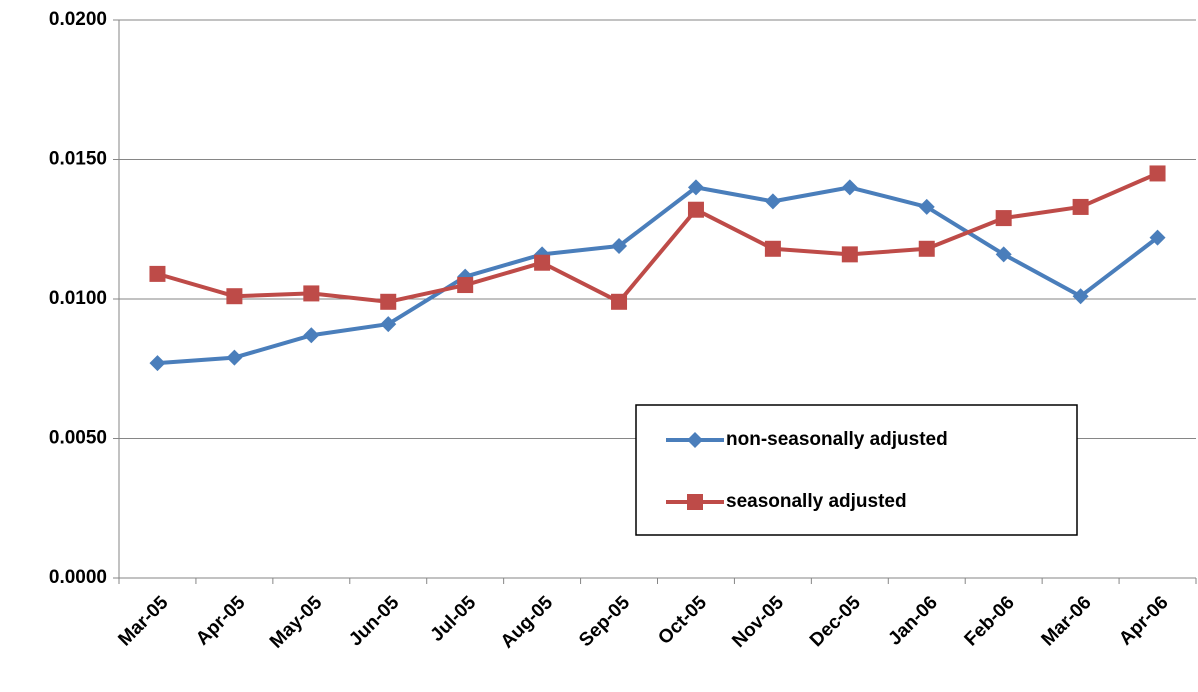 This screenshot has height=692, width=1198. Describe the element at coordinates (1143, 620) in the screenshot. I see `x-tick-label: Apr-06` at that location.